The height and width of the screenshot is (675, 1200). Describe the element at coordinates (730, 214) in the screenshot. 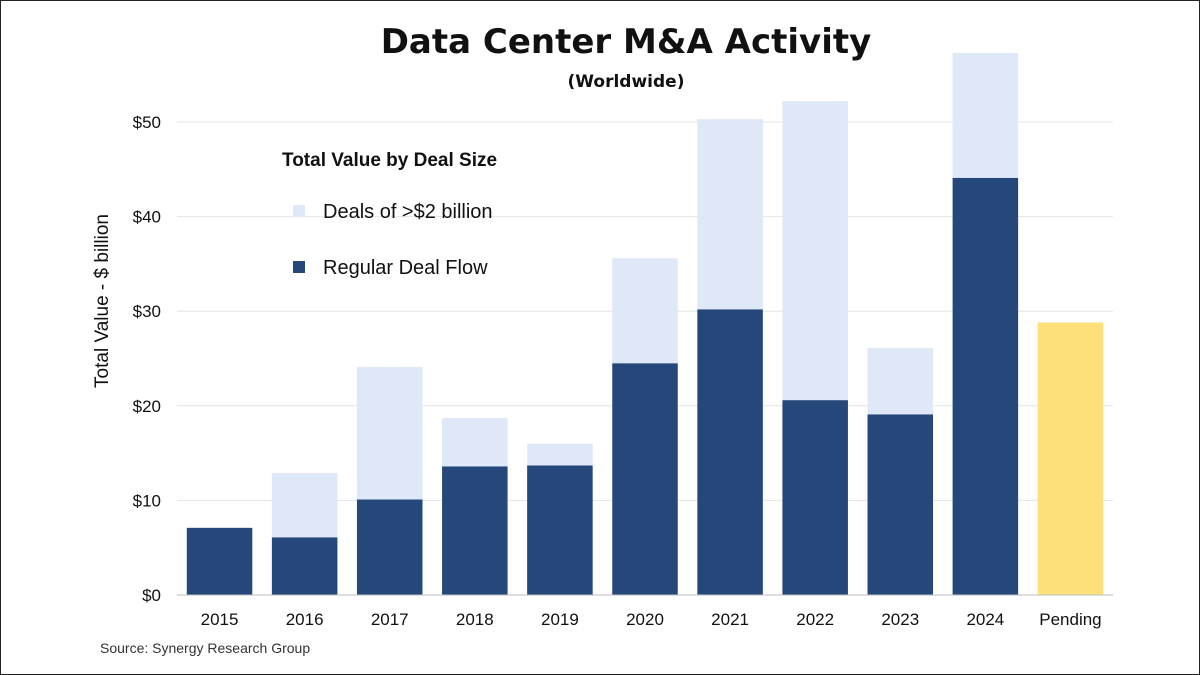

I see `bar-2021-deals-of-2-billion` at that location.